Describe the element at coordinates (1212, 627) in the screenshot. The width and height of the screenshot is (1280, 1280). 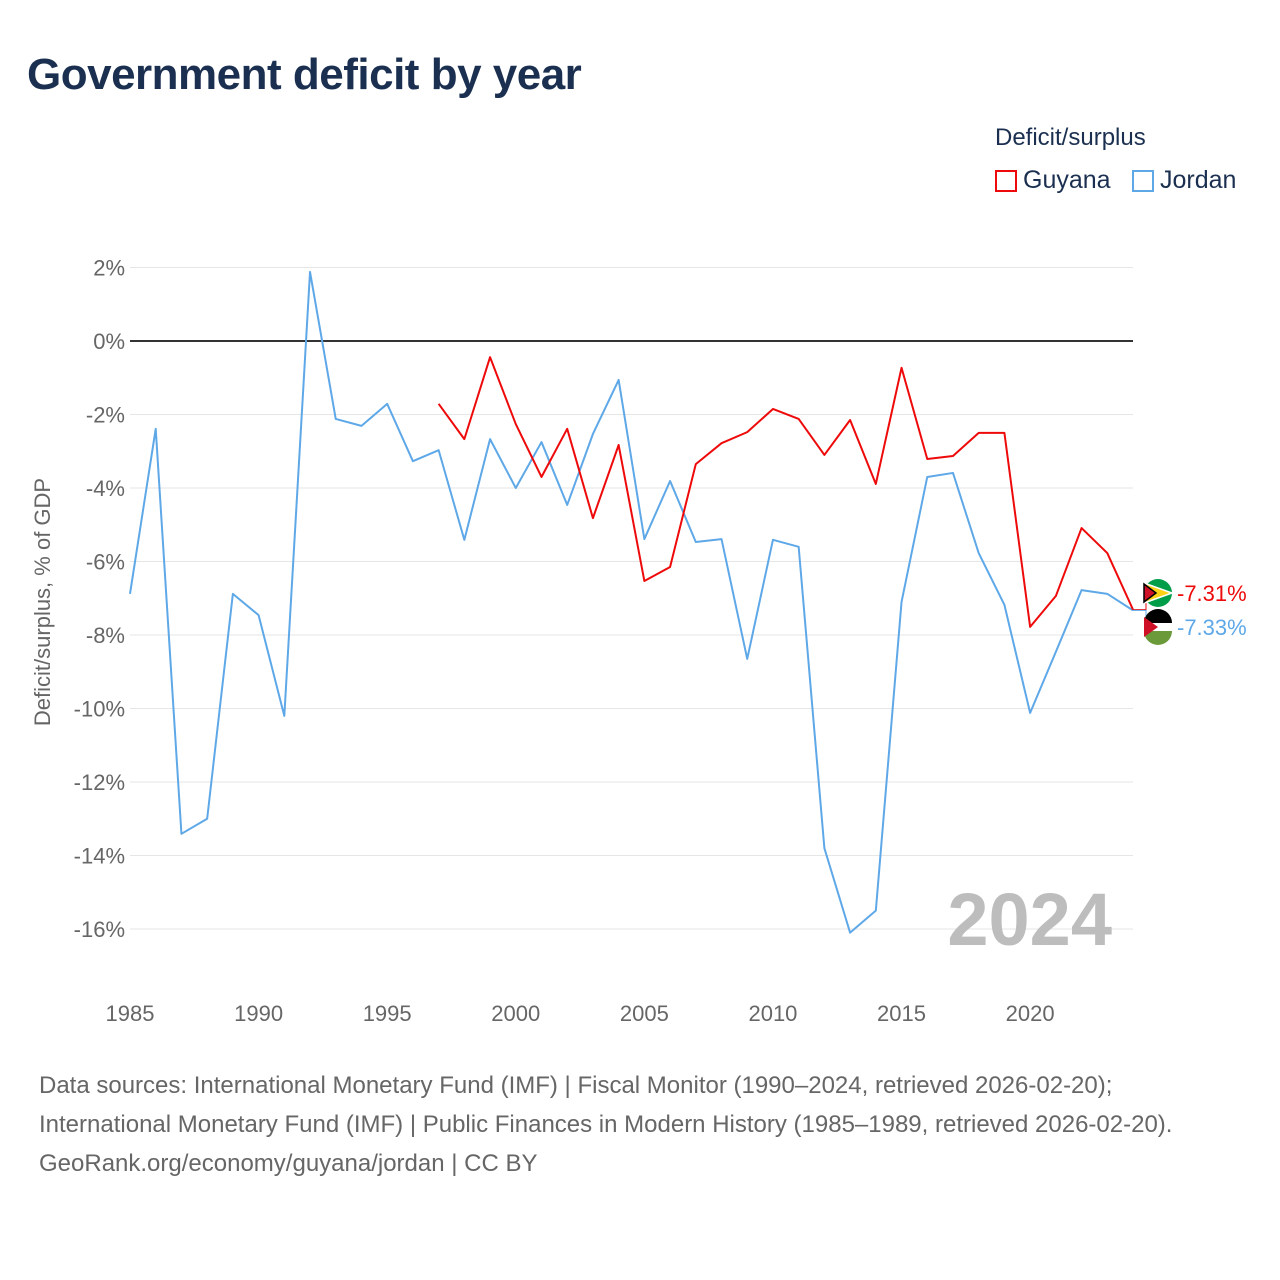
I see `end-value-label: -7.33%` at that location.